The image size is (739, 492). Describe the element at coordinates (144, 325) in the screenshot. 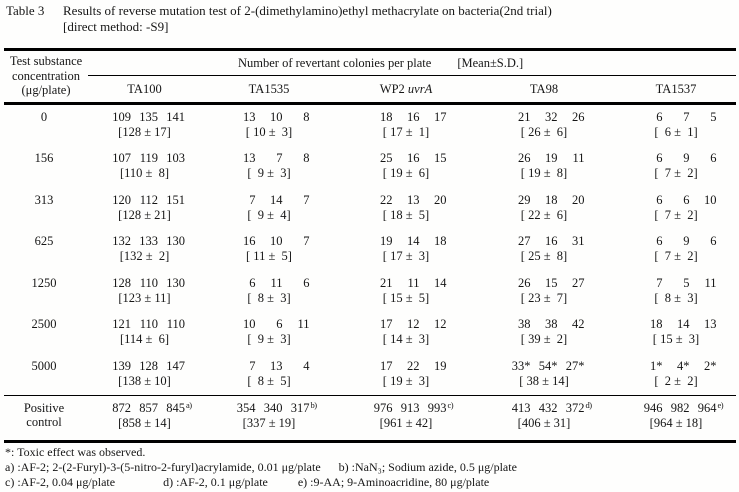

I see `plate-counts: 121 110 110` at that location.